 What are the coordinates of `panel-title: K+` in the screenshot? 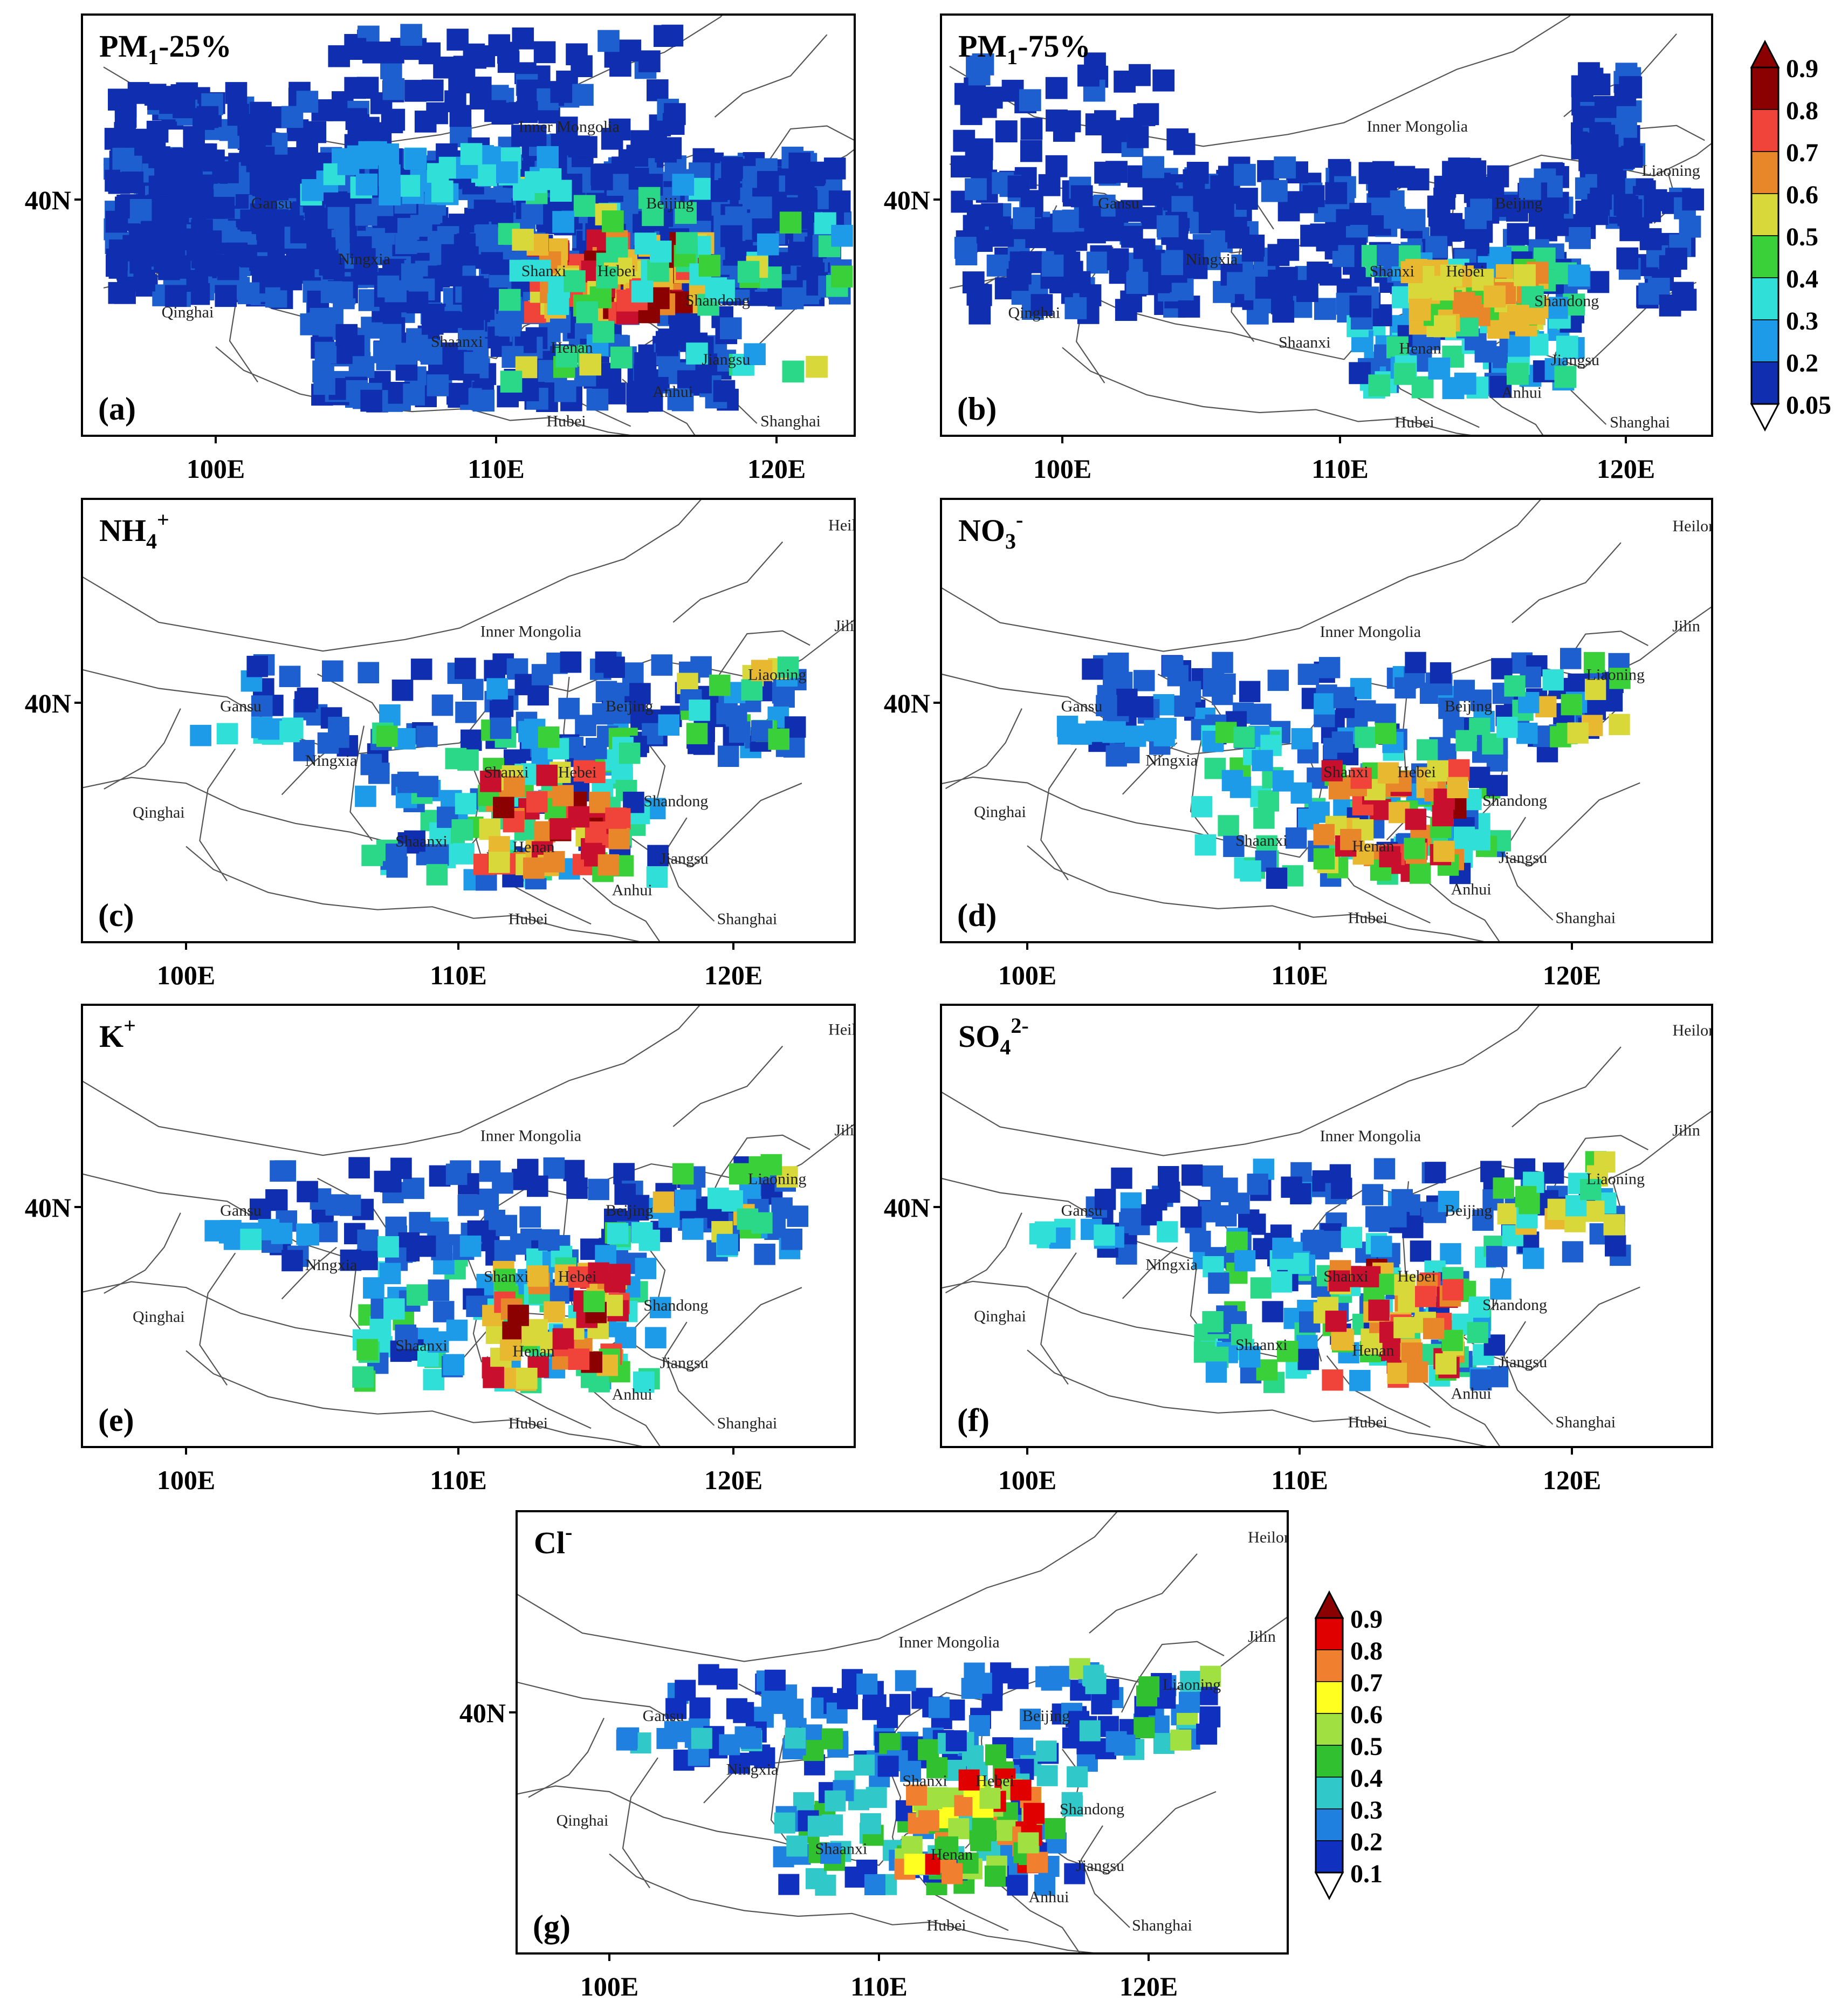 It's located at (117, 1033).